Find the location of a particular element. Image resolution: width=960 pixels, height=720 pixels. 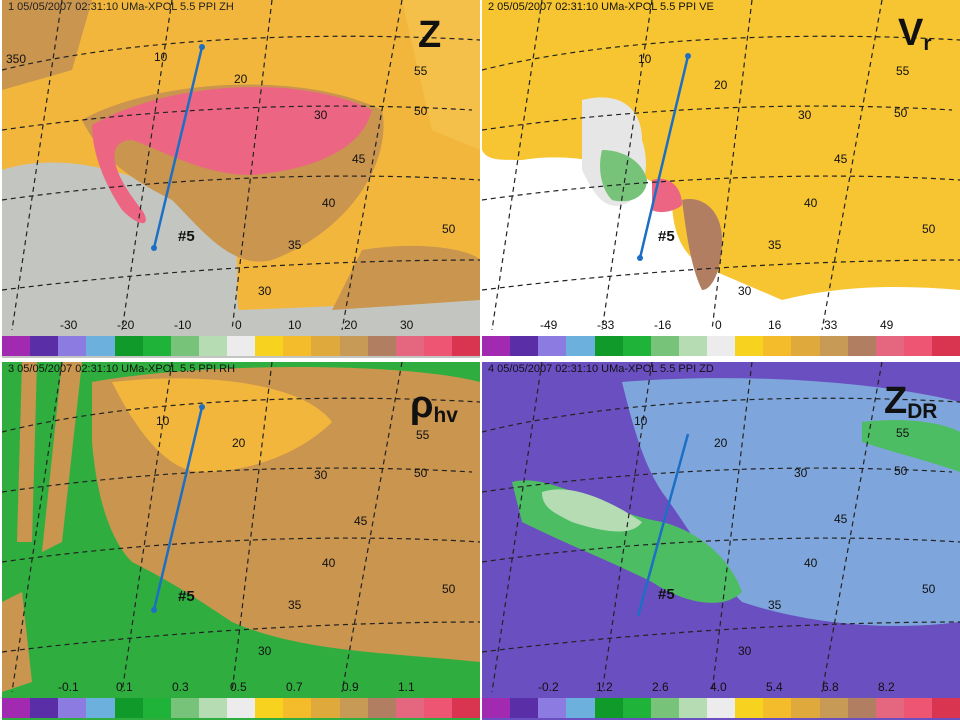

tick-label: 2.6 is located at coordinates (660, 687).